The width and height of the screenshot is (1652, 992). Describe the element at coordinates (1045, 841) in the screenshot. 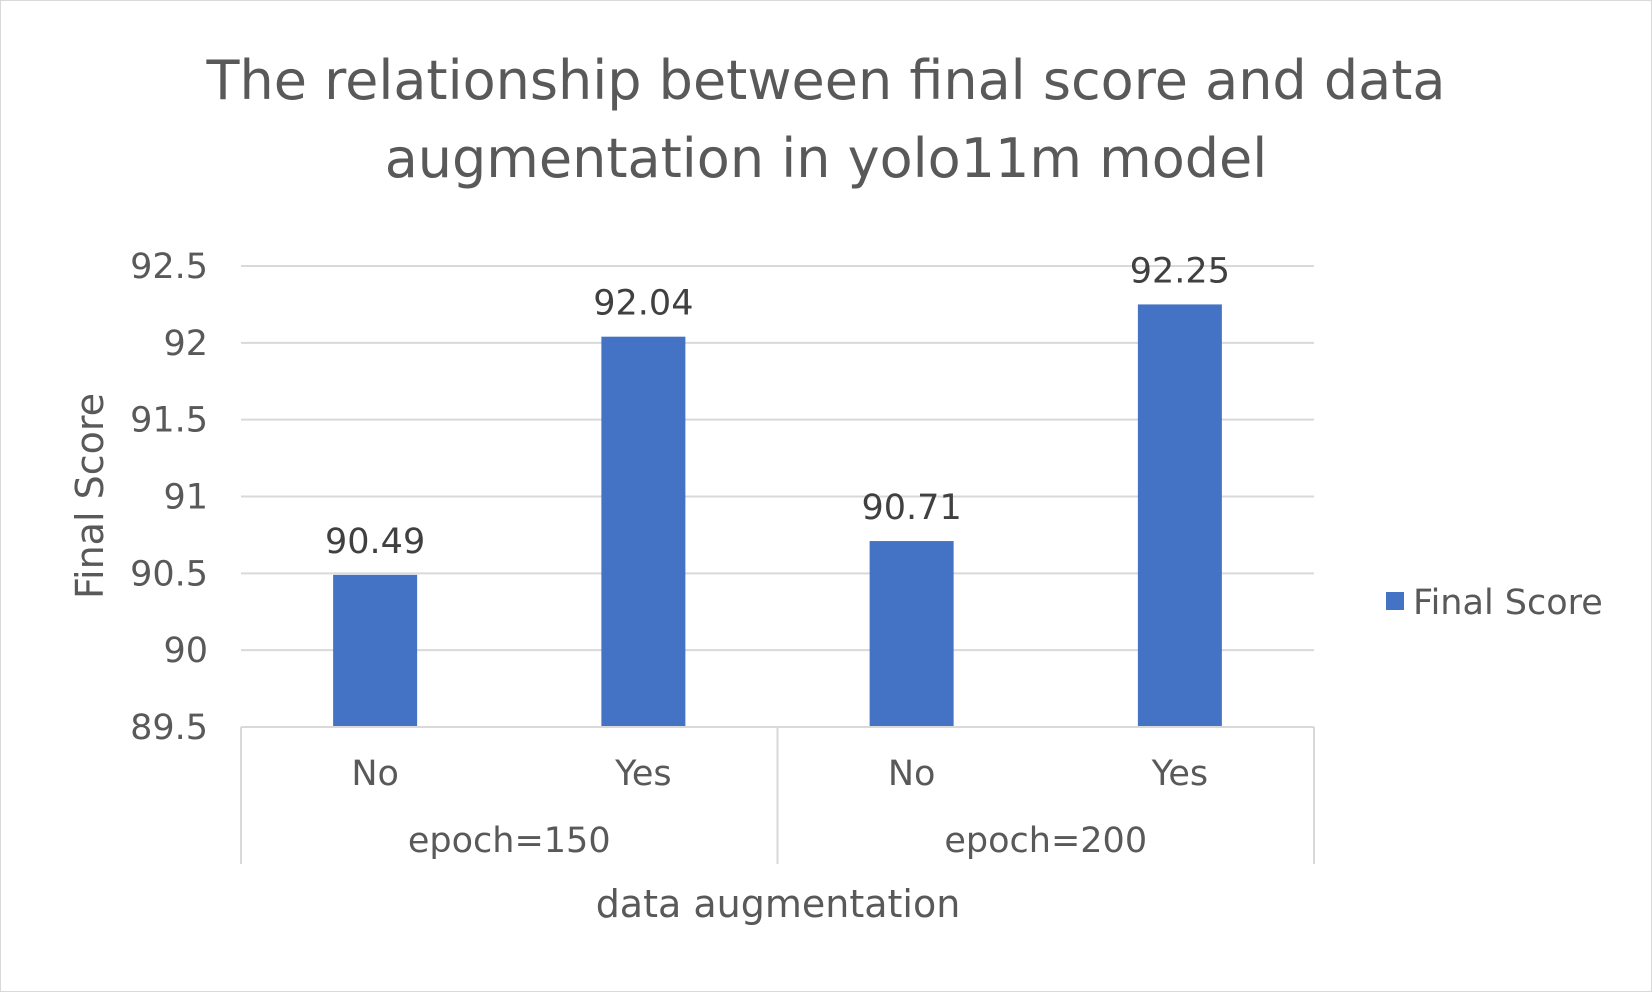

I see `x-group-label: epoch=200` at that location.